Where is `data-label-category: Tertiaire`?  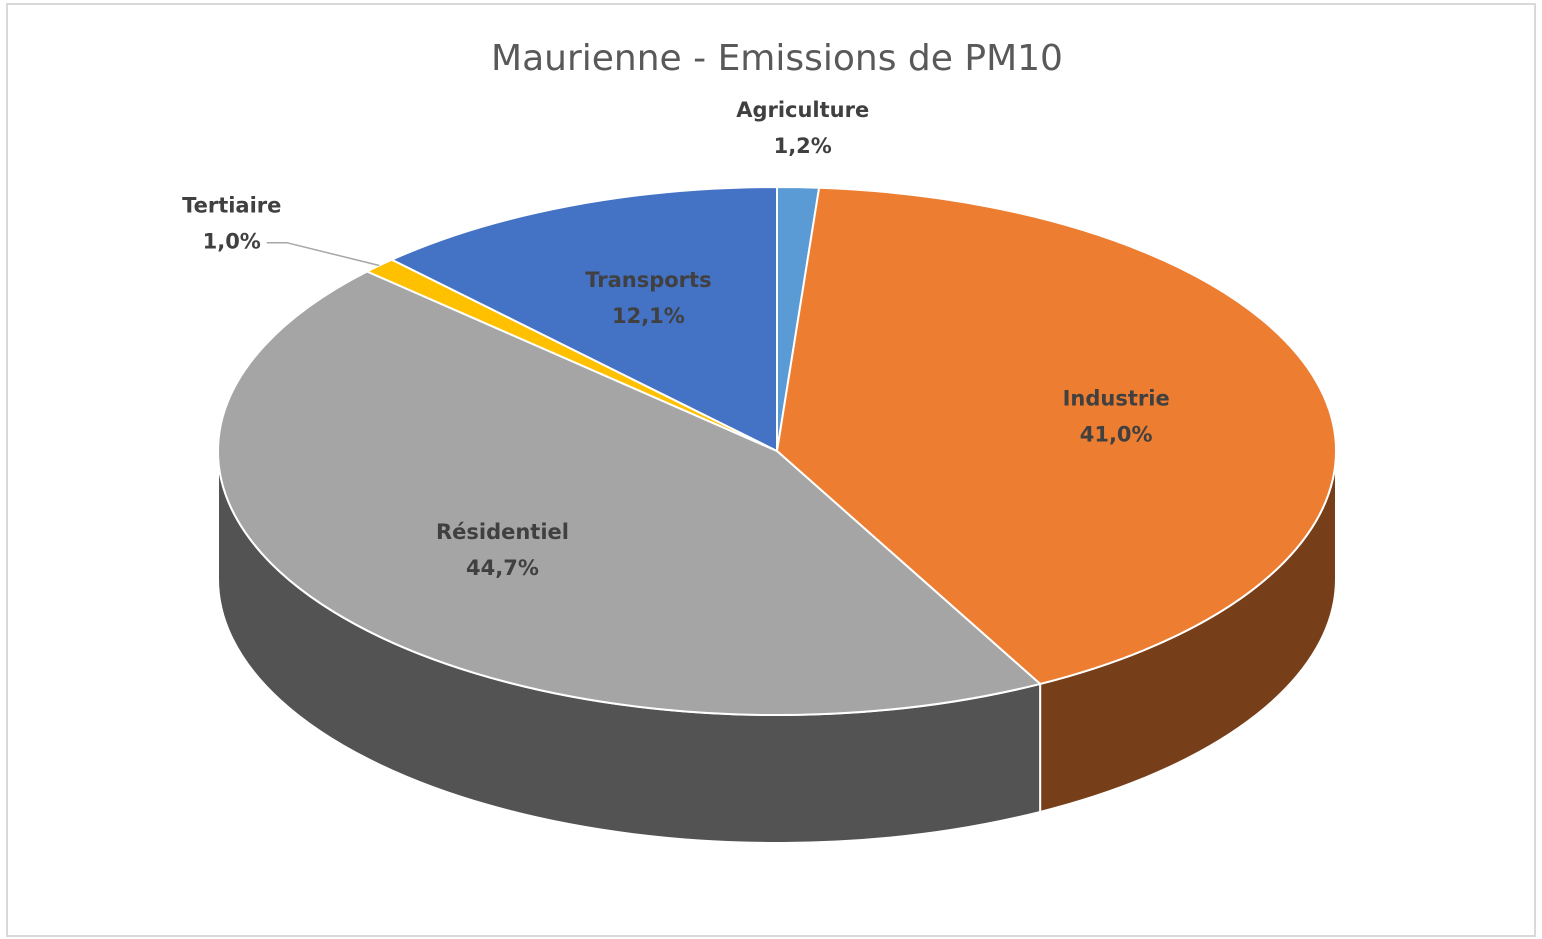 data-label-category: Tertiaire is located at coordinates (231, 206).